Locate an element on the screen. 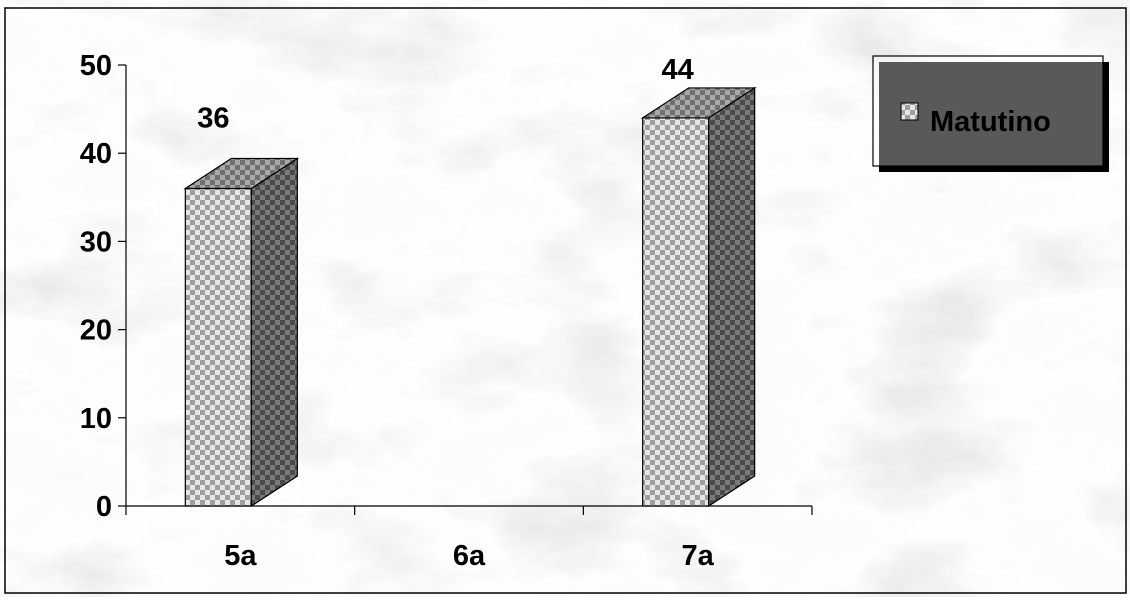  data-label: 44 is located at coordinates (678, 70).